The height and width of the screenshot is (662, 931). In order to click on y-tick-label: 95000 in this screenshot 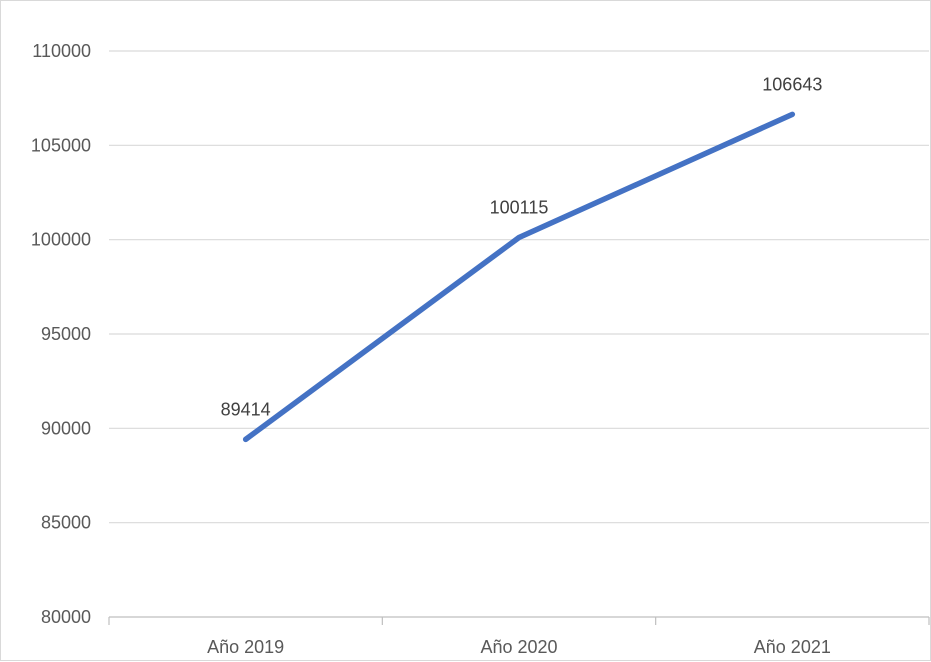, I will do `click(66, 334)`.